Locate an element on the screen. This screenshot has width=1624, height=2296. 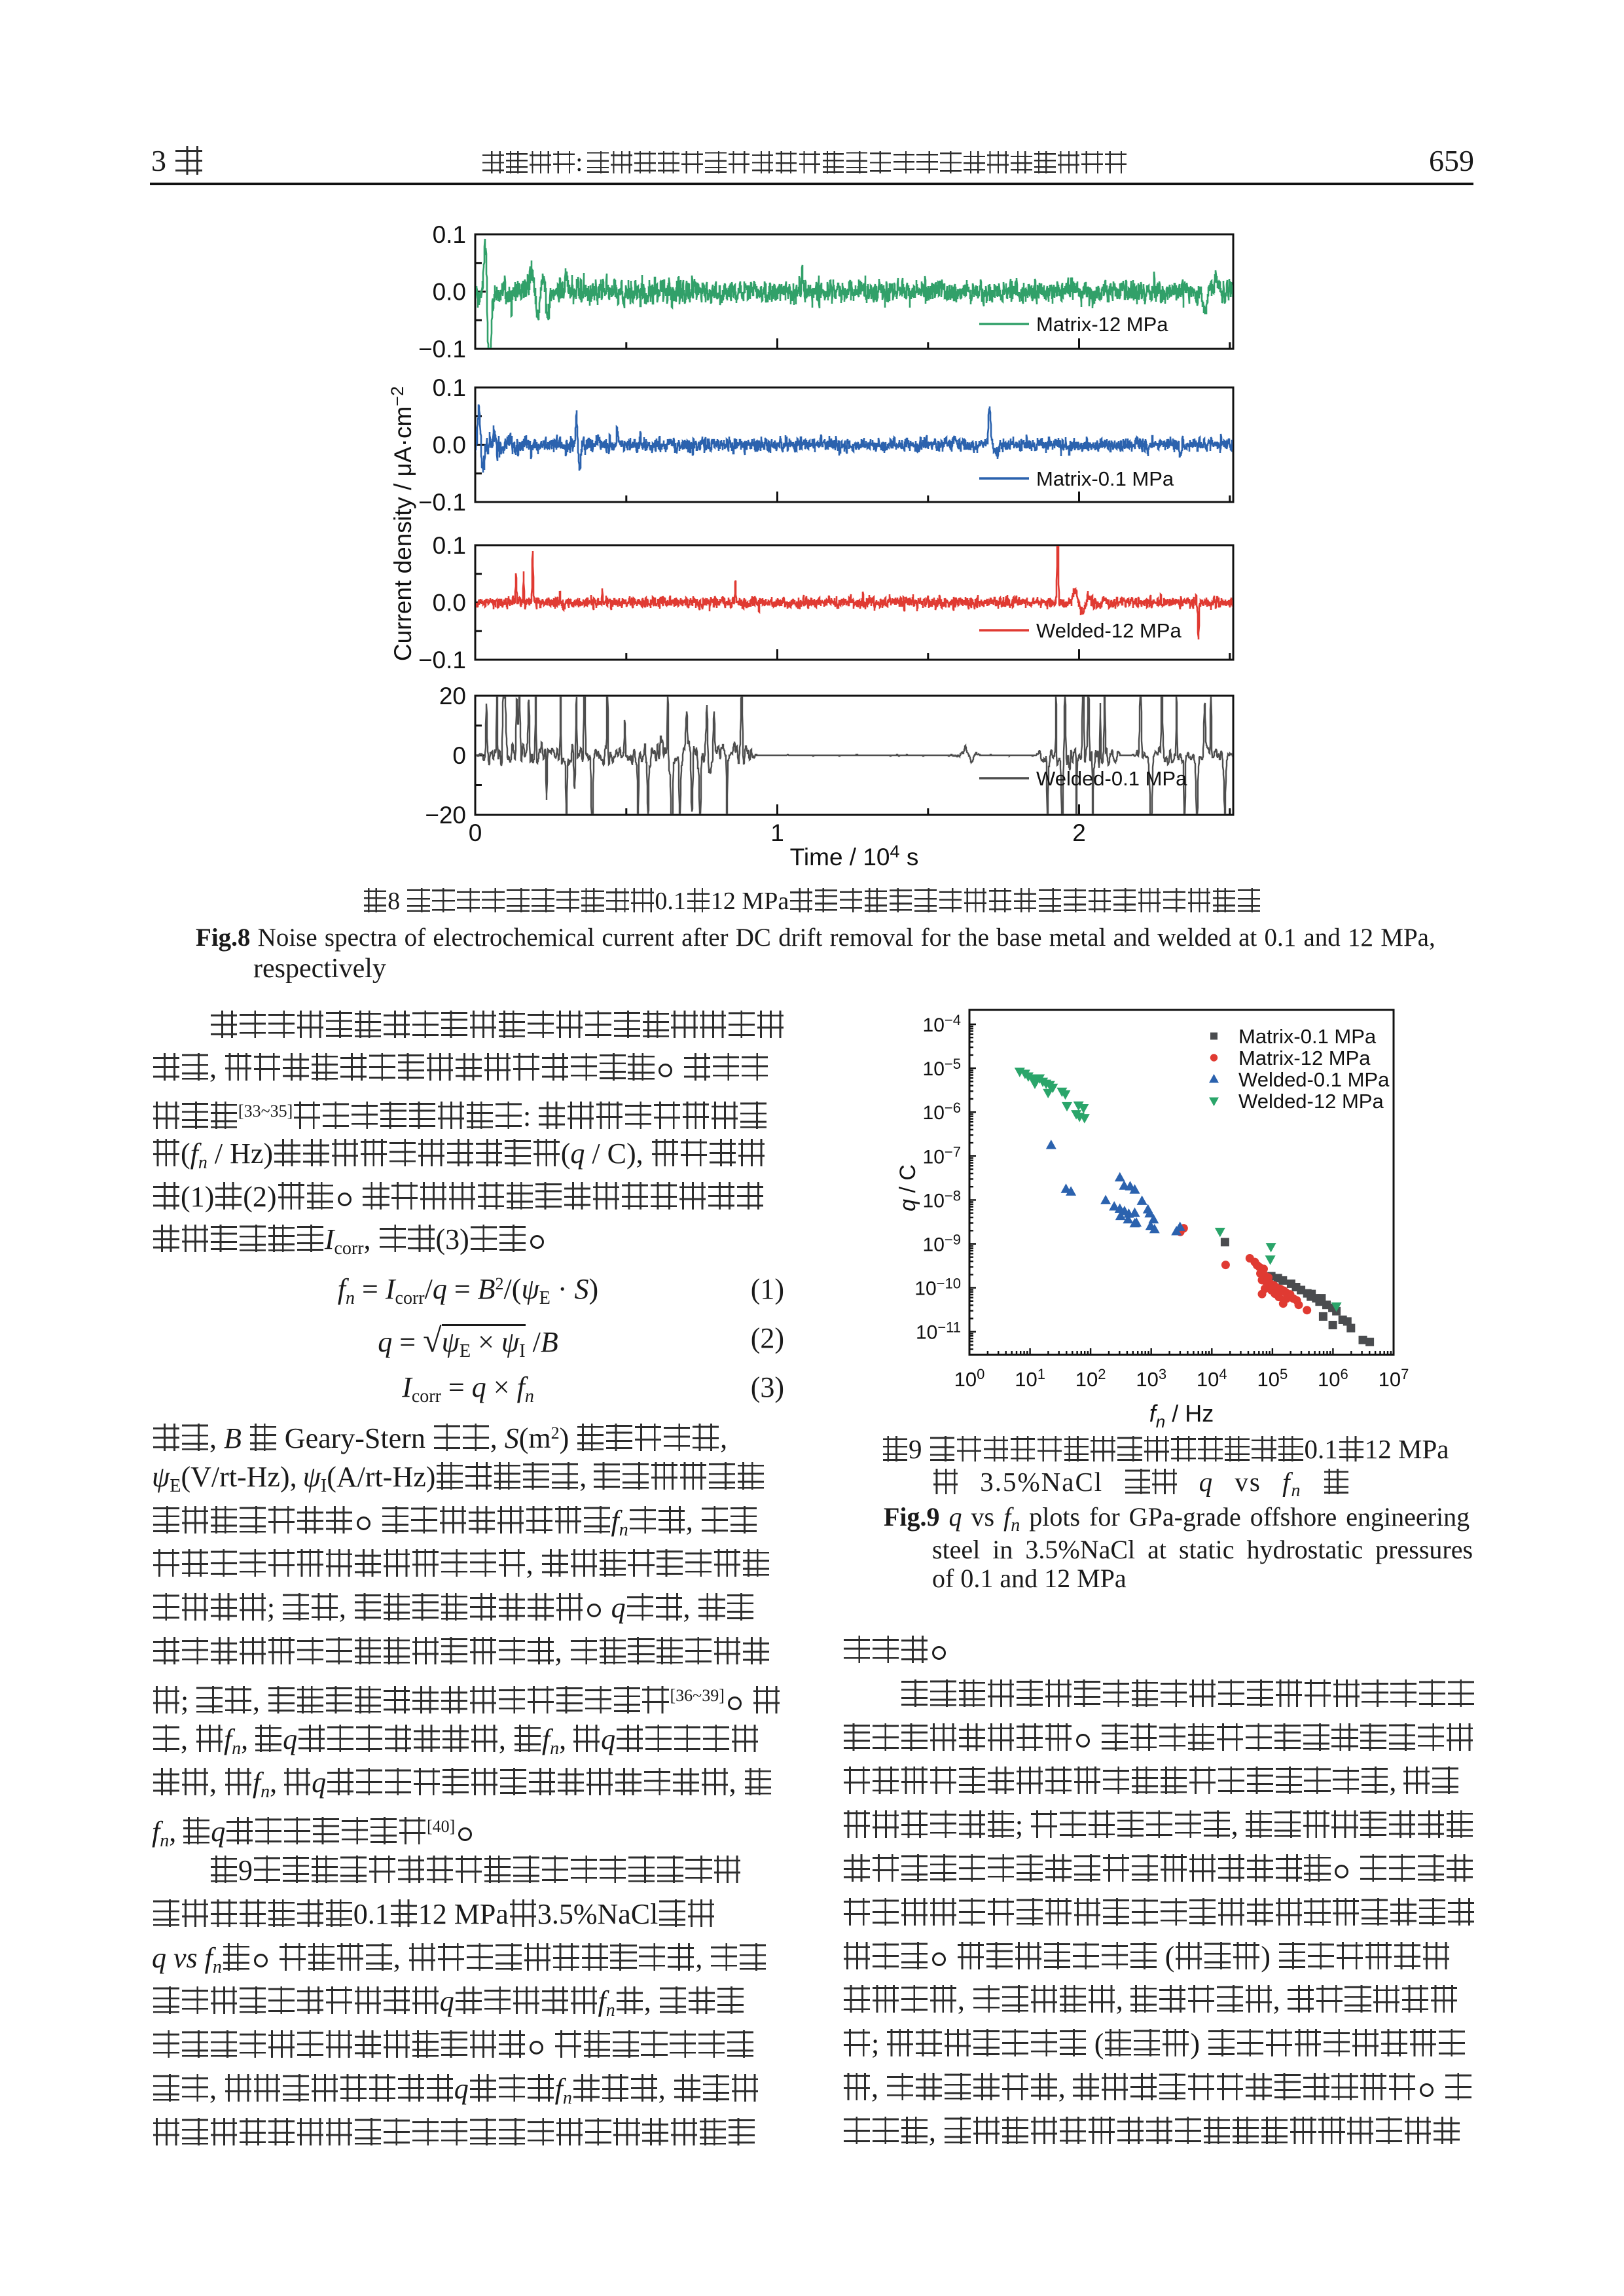
svg-text: 10⁵ is located at coordinates (1272, 1378).